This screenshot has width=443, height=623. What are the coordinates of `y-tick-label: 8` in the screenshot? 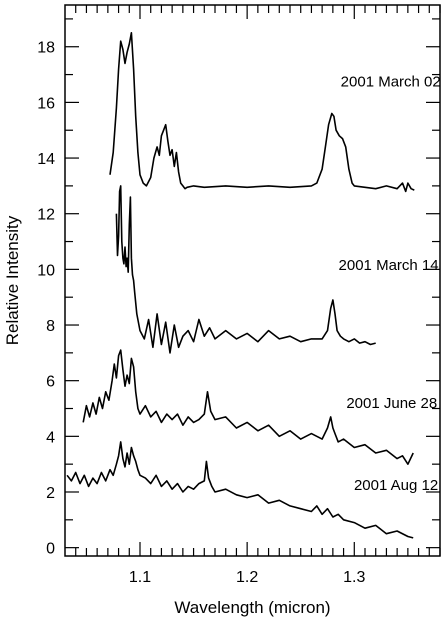 It's located at (50, 326).